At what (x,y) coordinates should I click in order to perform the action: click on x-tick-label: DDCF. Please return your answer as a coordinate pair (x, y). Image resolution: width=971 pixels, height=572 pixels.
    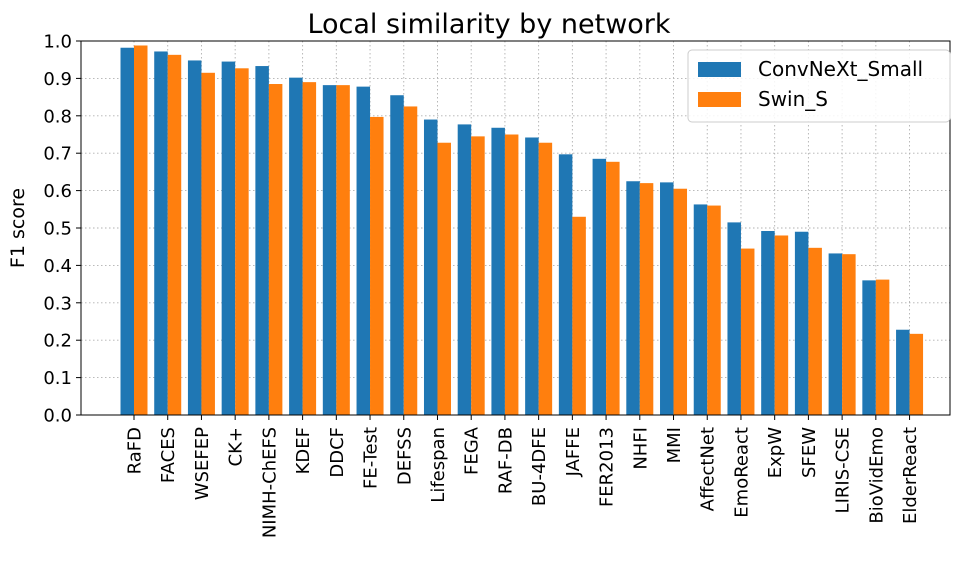
    Looking at the image, I should click on (337, 452).